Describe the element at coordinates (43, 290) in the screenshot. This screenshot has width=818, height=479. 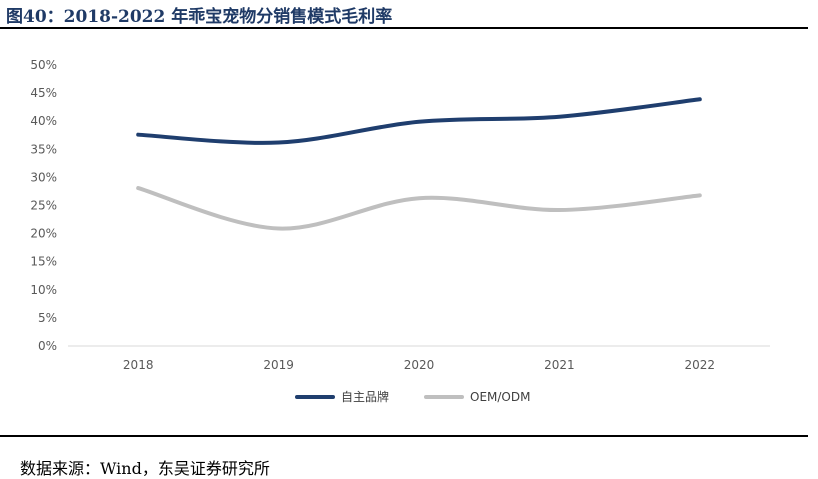
I see `y-tick-label: 10%` at that location.